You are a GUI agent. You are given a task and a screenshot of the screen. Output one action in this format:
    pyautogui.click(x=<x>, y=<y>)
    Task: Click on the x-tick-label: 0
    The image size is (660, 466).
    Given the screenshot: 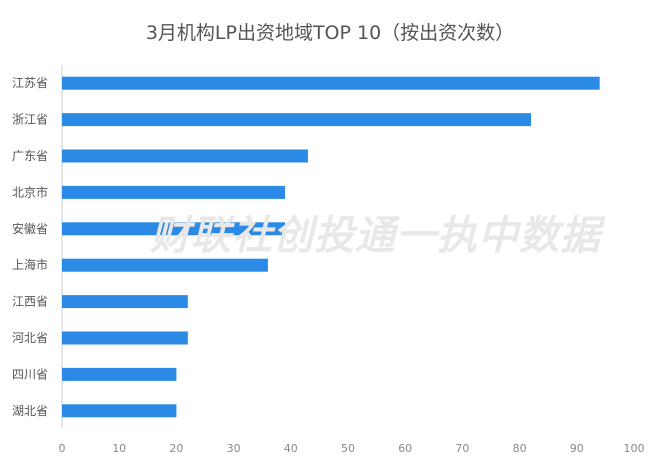 What is the action you would take?
    pyautogui.click(x=62, y=448)
    